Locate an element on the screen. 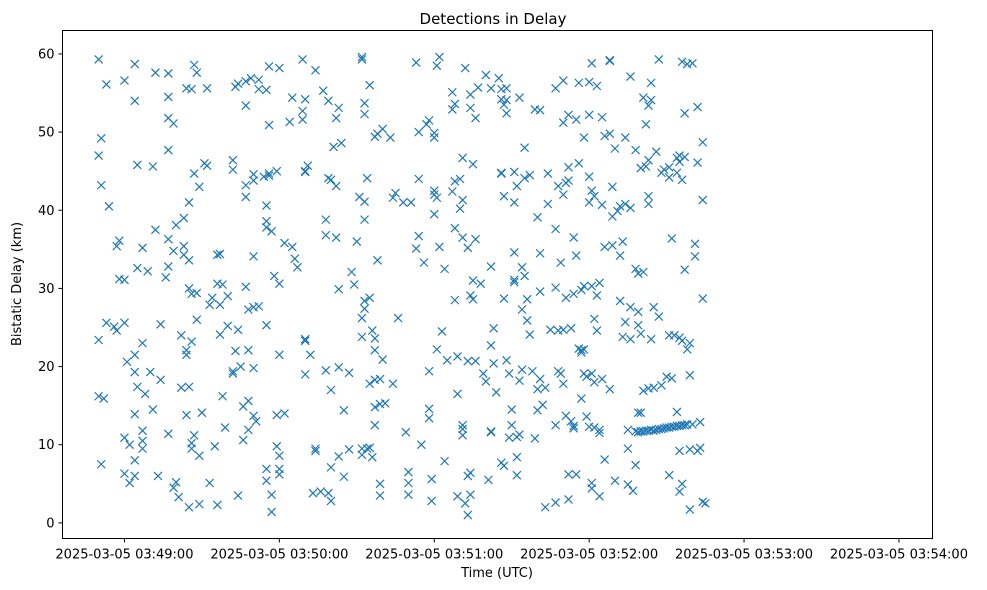 The width and height of the screenshot is (987, 590). x-tick-label: 2025-03-05 03:53:00 is located at coordinates (744, 555).